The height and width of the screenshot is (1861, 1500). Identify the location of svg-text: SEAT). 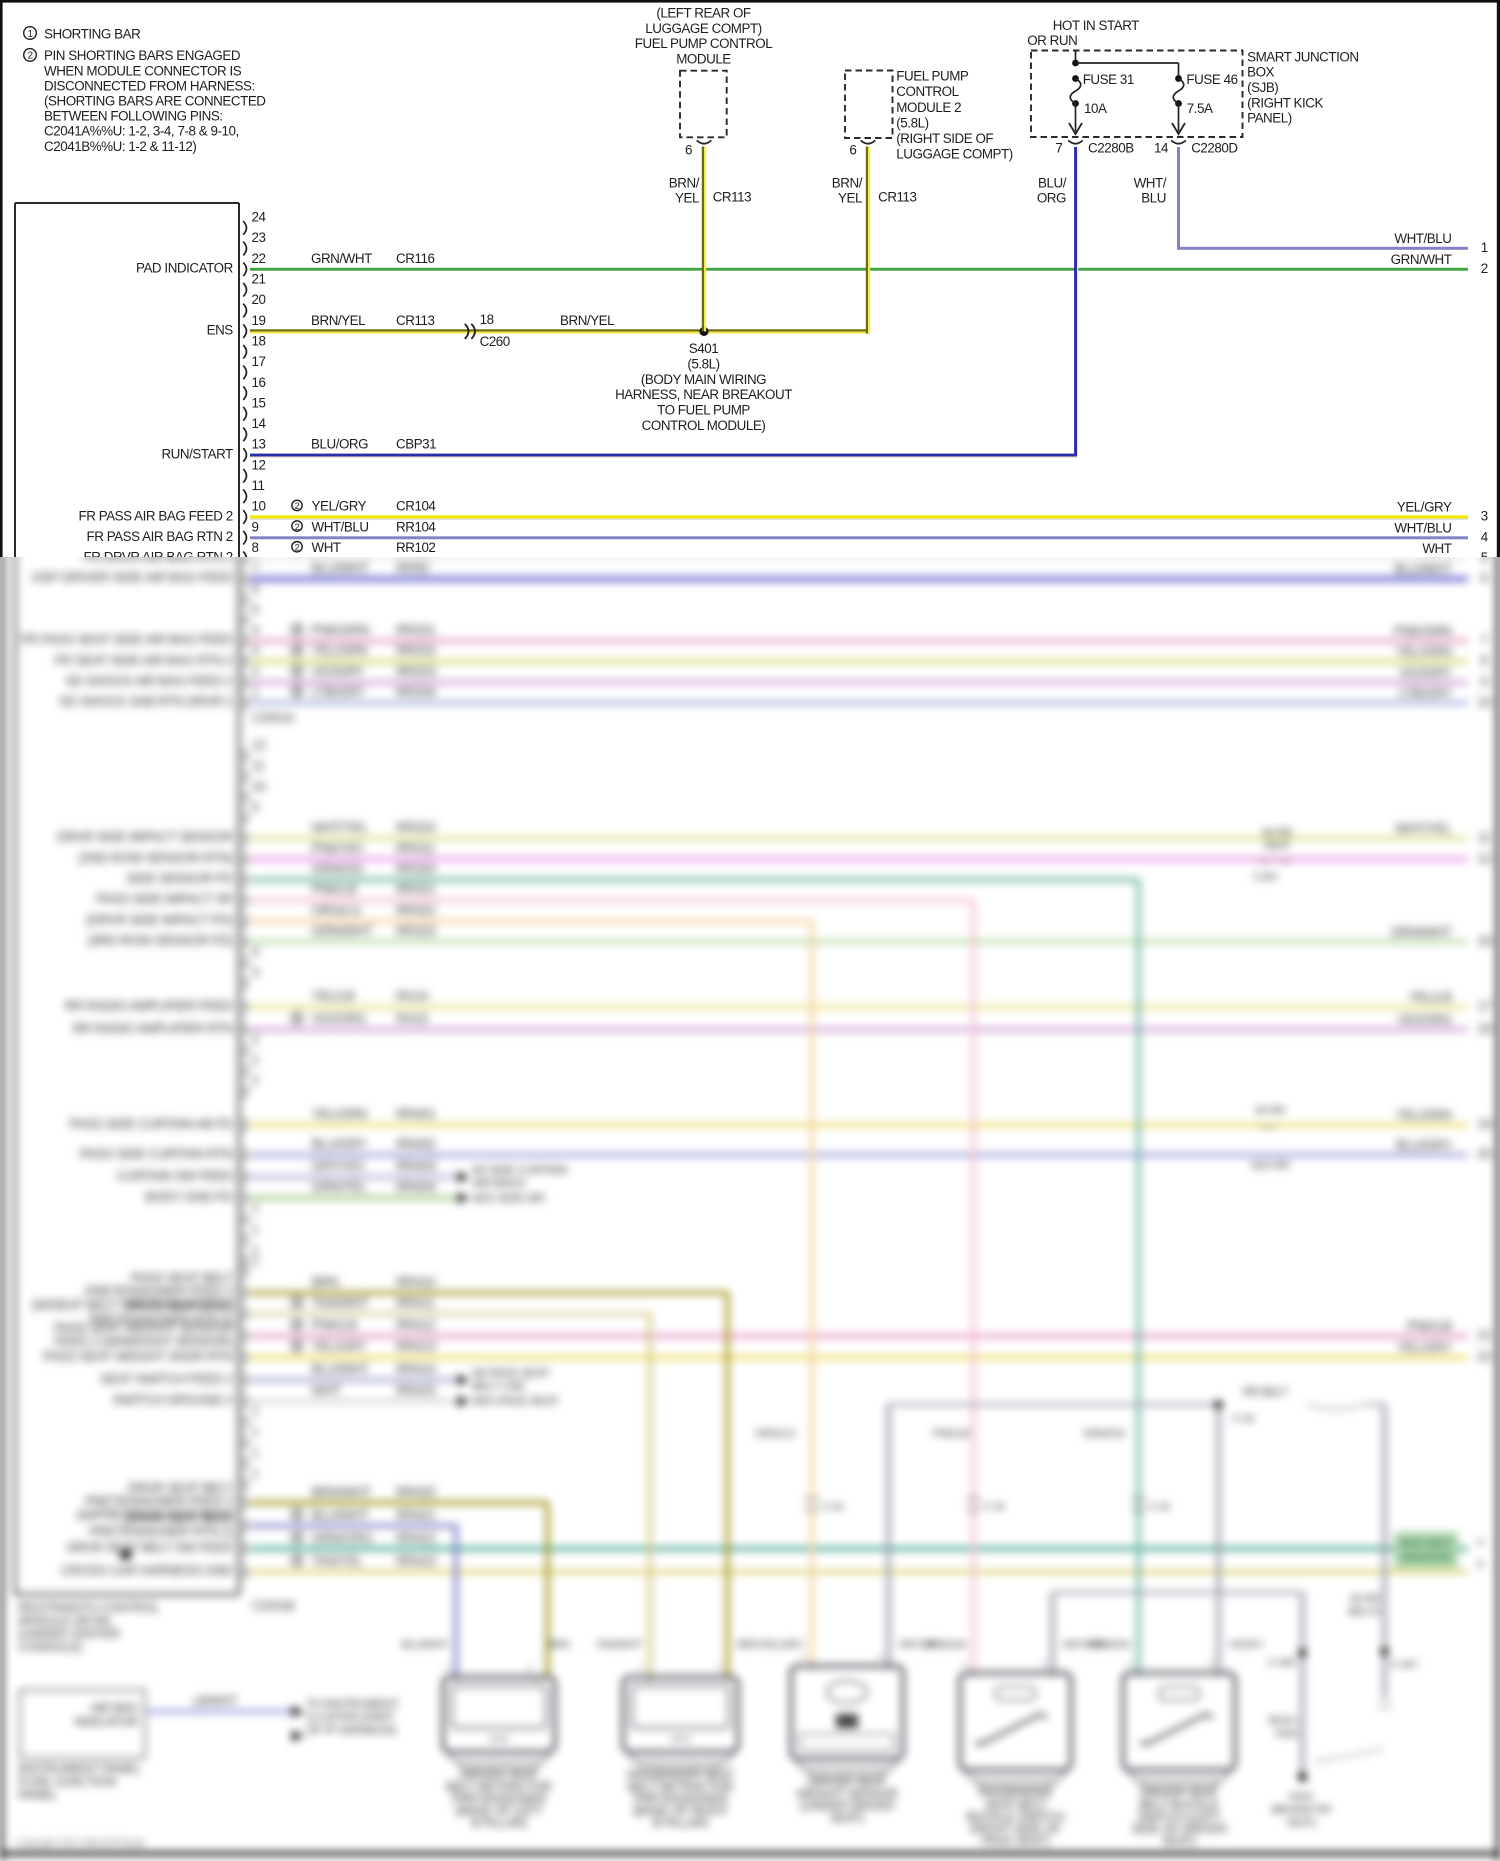
(1179, 1841).